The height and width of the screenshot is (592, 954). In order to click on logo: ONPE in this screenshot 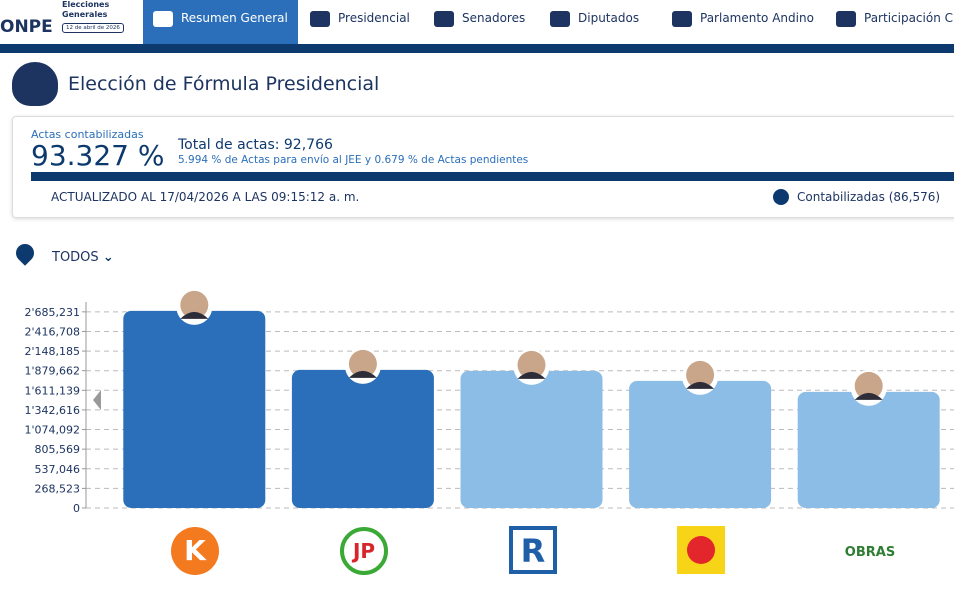, I will do `click(26, 27)`.